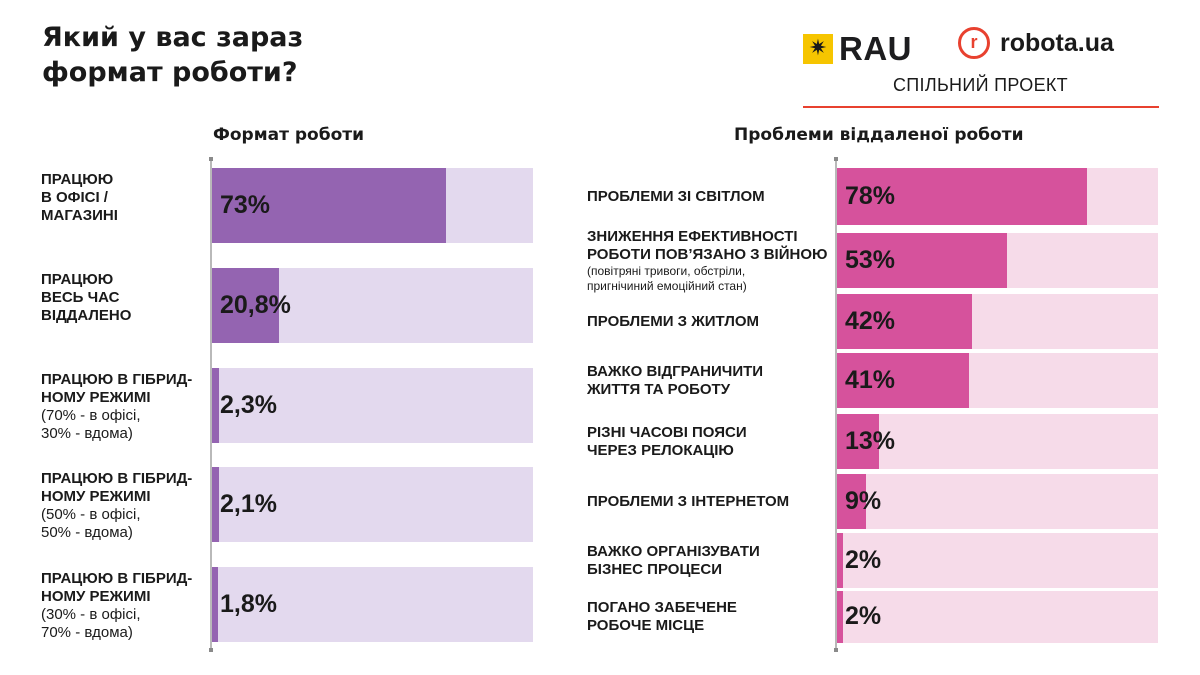  What do you see at coordinates (707, 254) in the screenshot?
I see `right-category-line: РОБОТИ ПОВ’ЯЗАНО З ВІЙНОЮ` at bounding box center [707, 254].